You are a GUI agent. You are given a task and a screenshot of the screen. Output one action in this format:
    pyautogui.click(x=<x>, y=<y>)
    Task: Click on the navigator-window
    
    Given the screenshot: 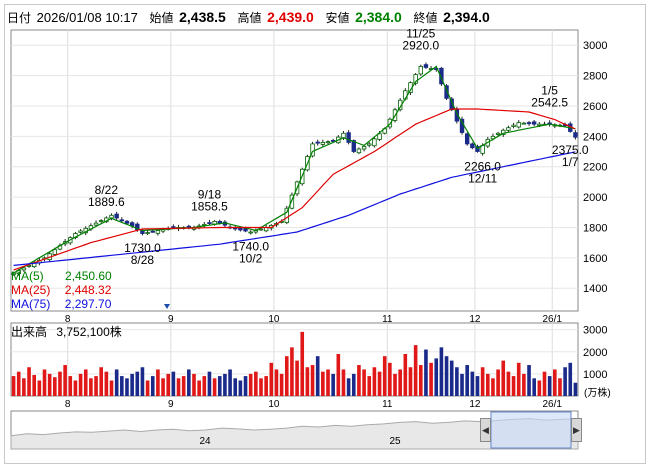 What is the action you would take?
    pyautogui.click(x=531, y=430)
    